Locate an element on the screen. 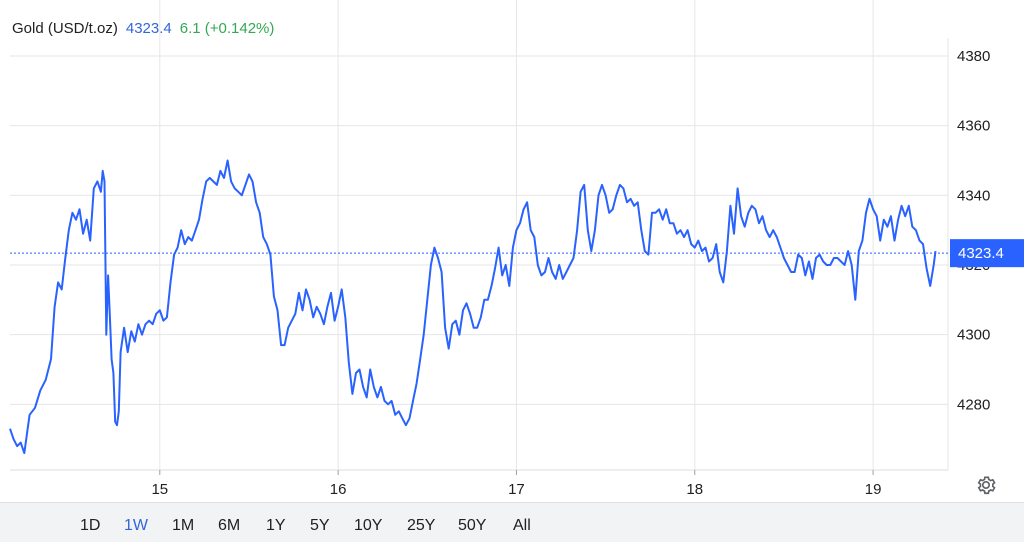  y-tick-label: 4300 is located at coordinates (973, 335).